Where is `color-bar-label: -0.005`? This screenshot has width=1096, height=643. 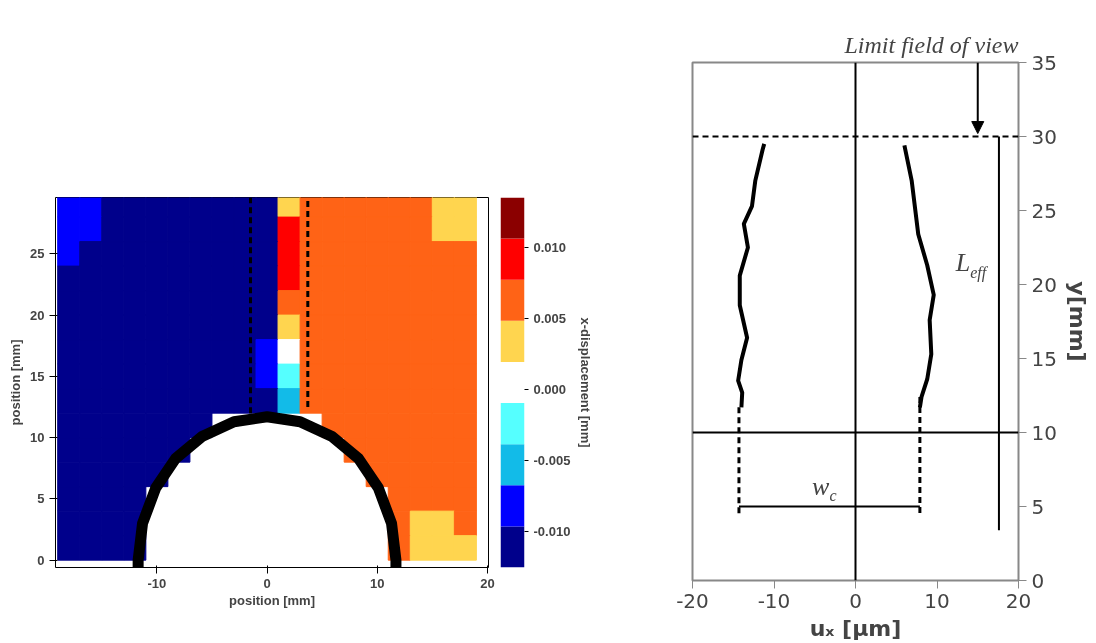 color-bar-label: -0.005 is located at coordinates (552, 461).